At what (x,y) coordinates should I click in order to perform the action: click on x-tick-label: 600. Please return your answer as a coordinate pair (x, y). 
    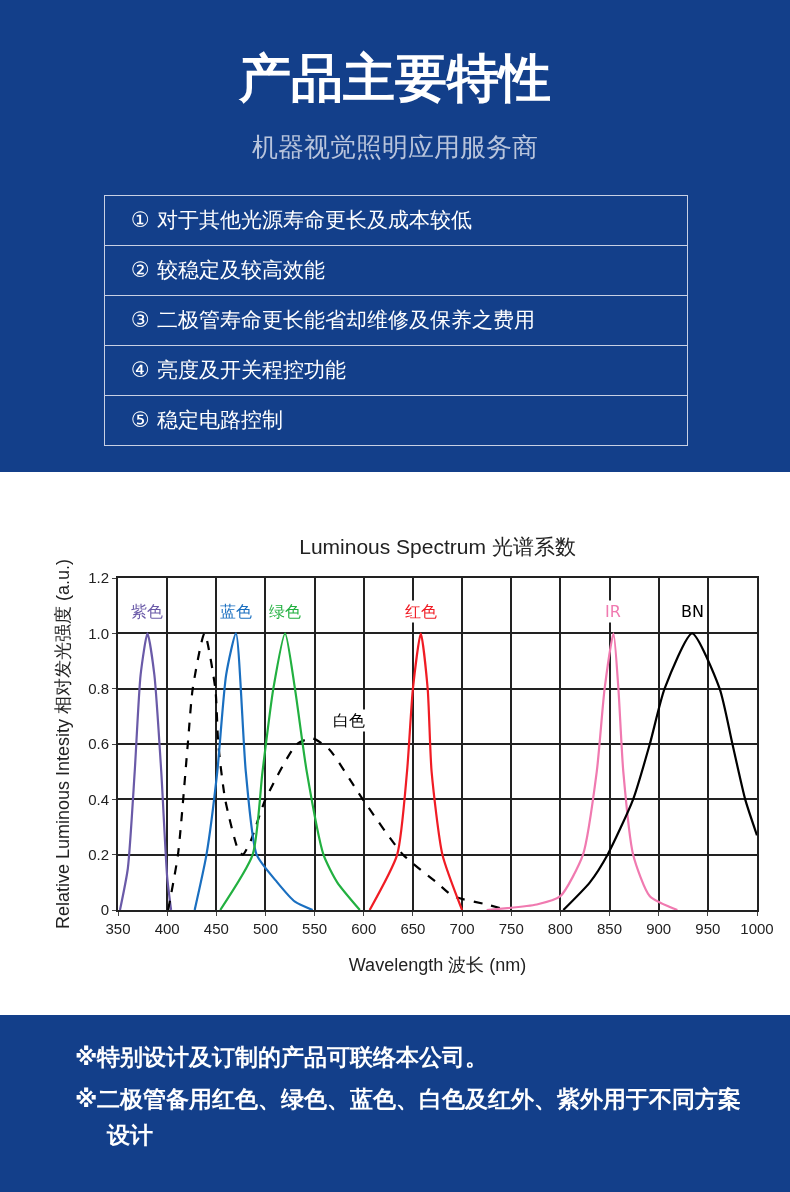
    Looking at the image, I should click on (364, 928).